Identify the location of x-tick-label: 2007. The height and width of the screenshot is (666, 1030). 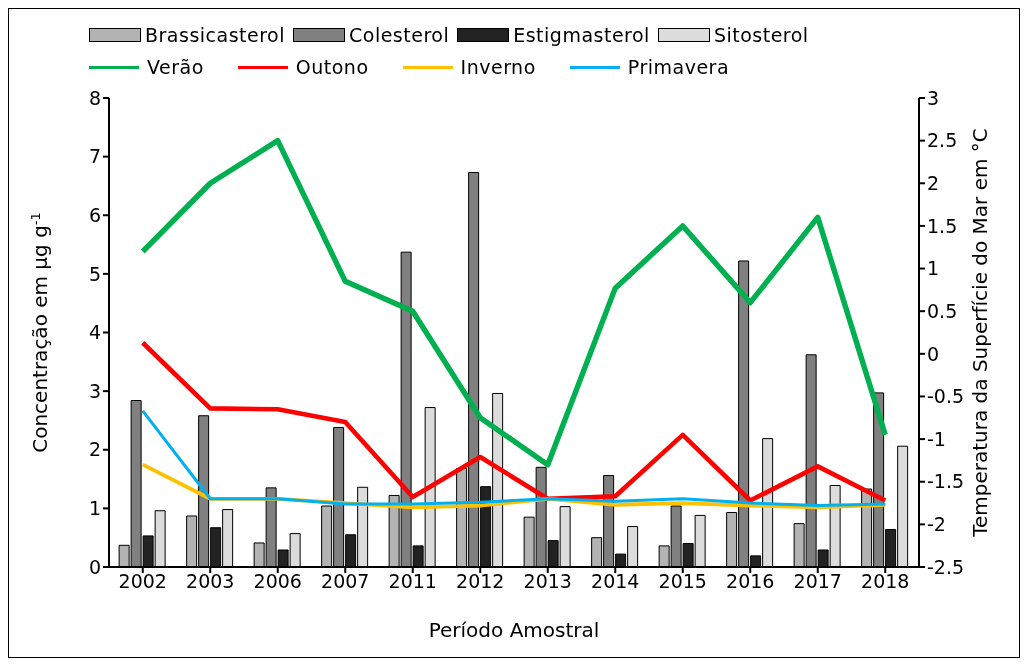
(345, 581).